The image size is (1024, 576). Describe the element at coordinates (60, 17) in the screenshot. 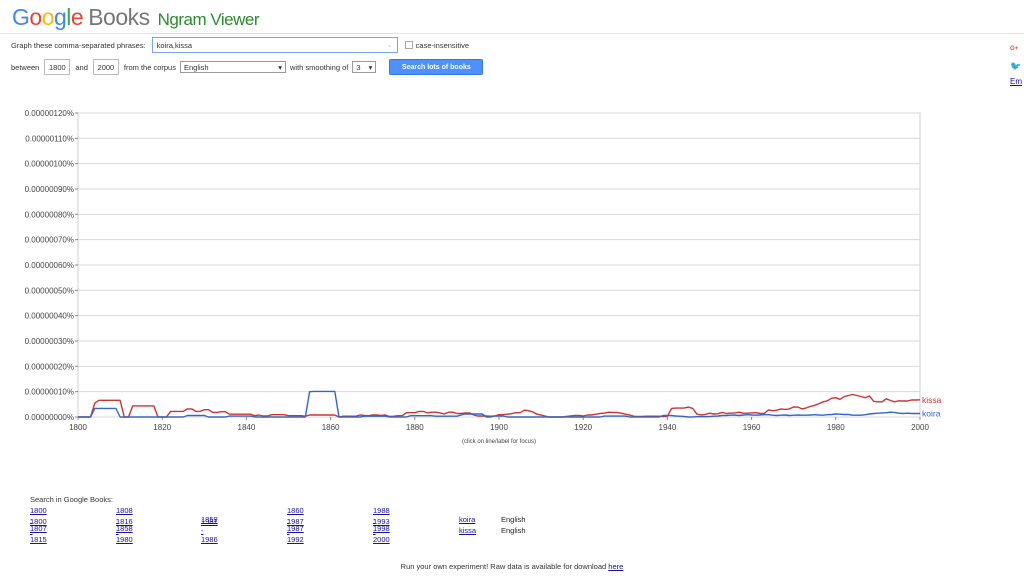

I see `logo-letter: g` at that location.